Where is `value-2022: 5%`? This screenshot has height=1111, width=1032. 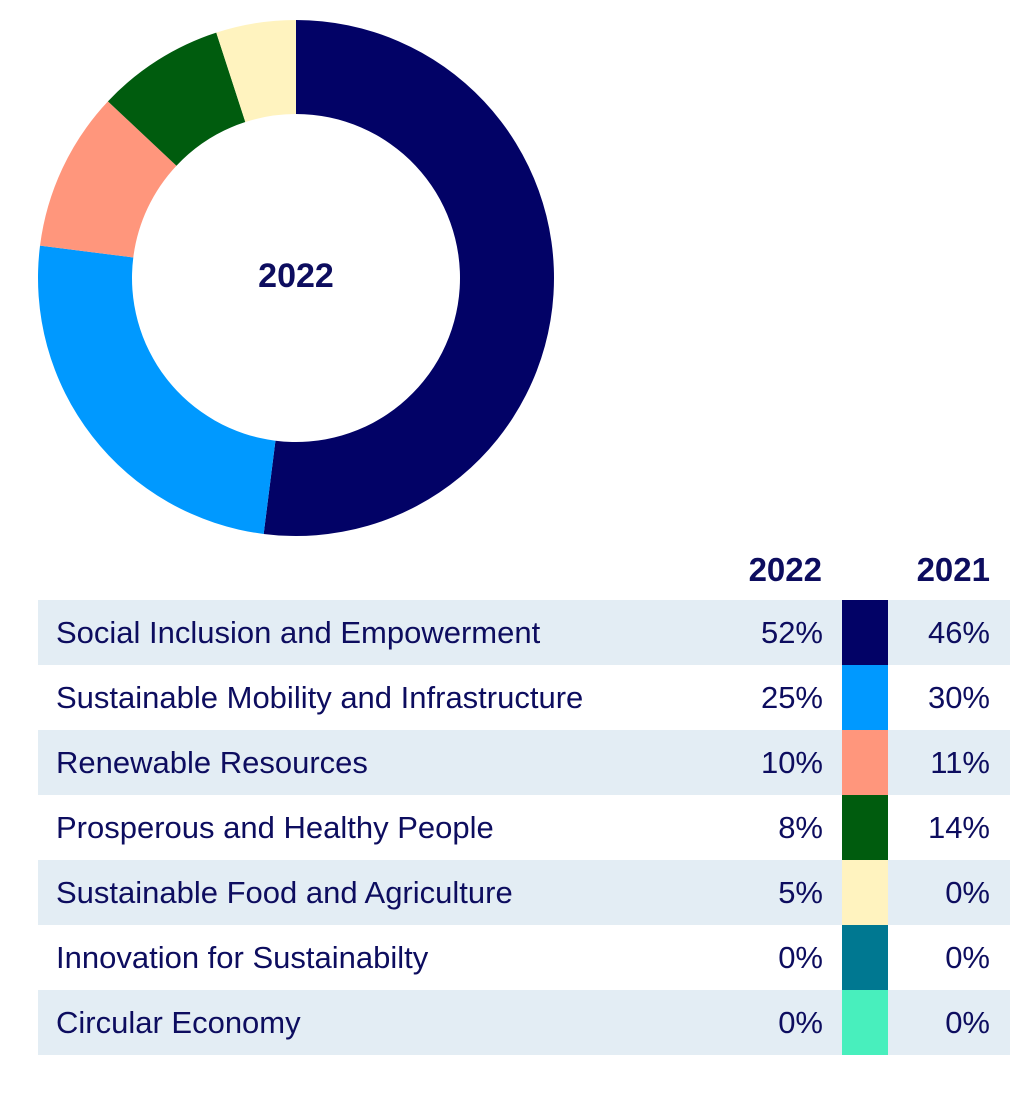 value-2022: 5% is located at coordinates (800, 892).